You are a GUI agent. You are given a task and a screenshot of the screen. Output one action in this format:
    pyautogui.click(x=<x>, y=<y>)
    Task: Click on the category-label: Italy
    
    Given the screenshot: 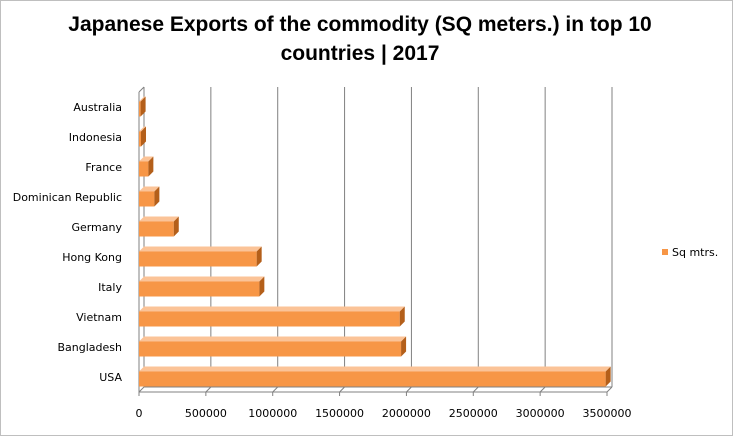 What is the action you would take?
    pyautogui.click(x=110, y=287)
    